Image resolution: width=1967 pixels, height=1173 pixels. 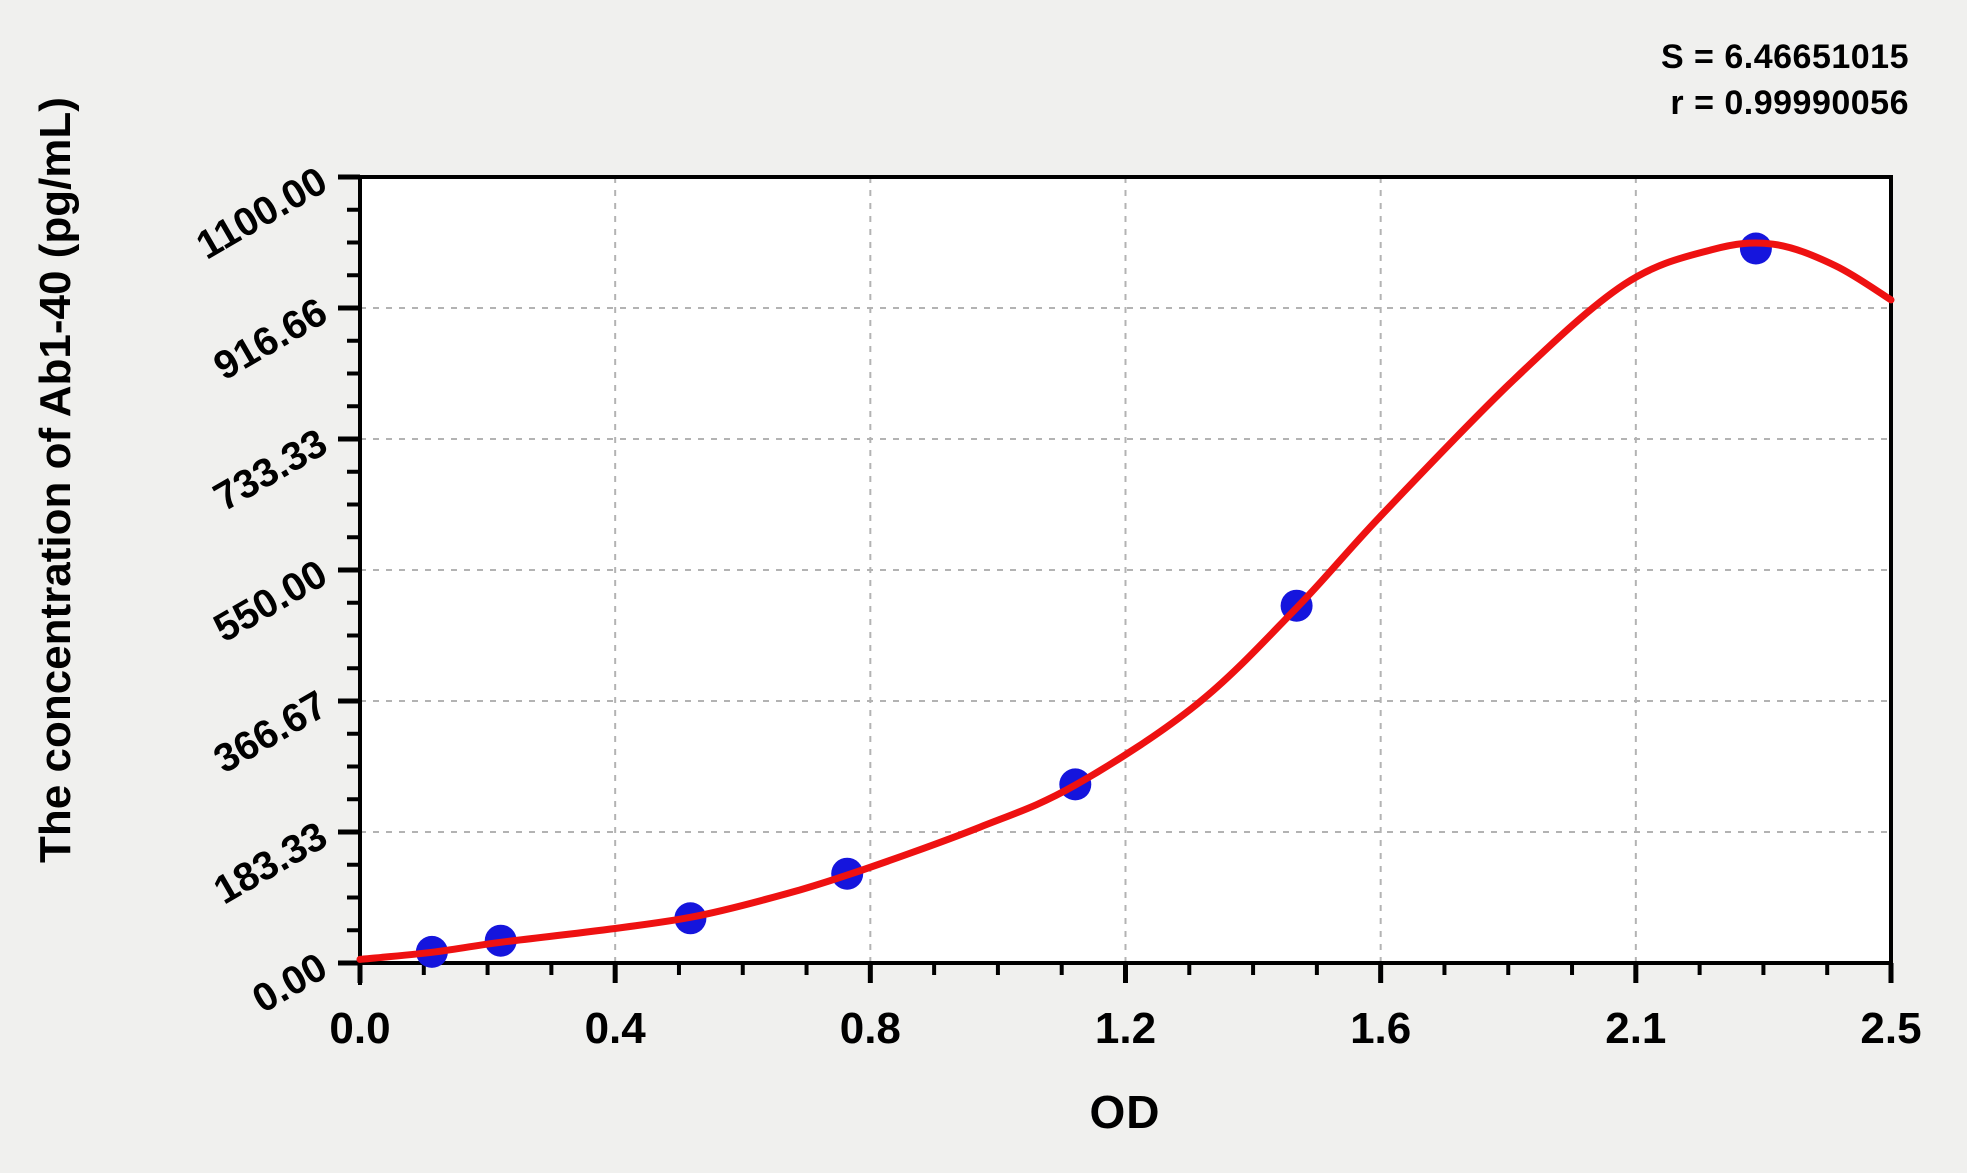 I want to click on x-axis-title: OD, so click(x=1125, y=1112).